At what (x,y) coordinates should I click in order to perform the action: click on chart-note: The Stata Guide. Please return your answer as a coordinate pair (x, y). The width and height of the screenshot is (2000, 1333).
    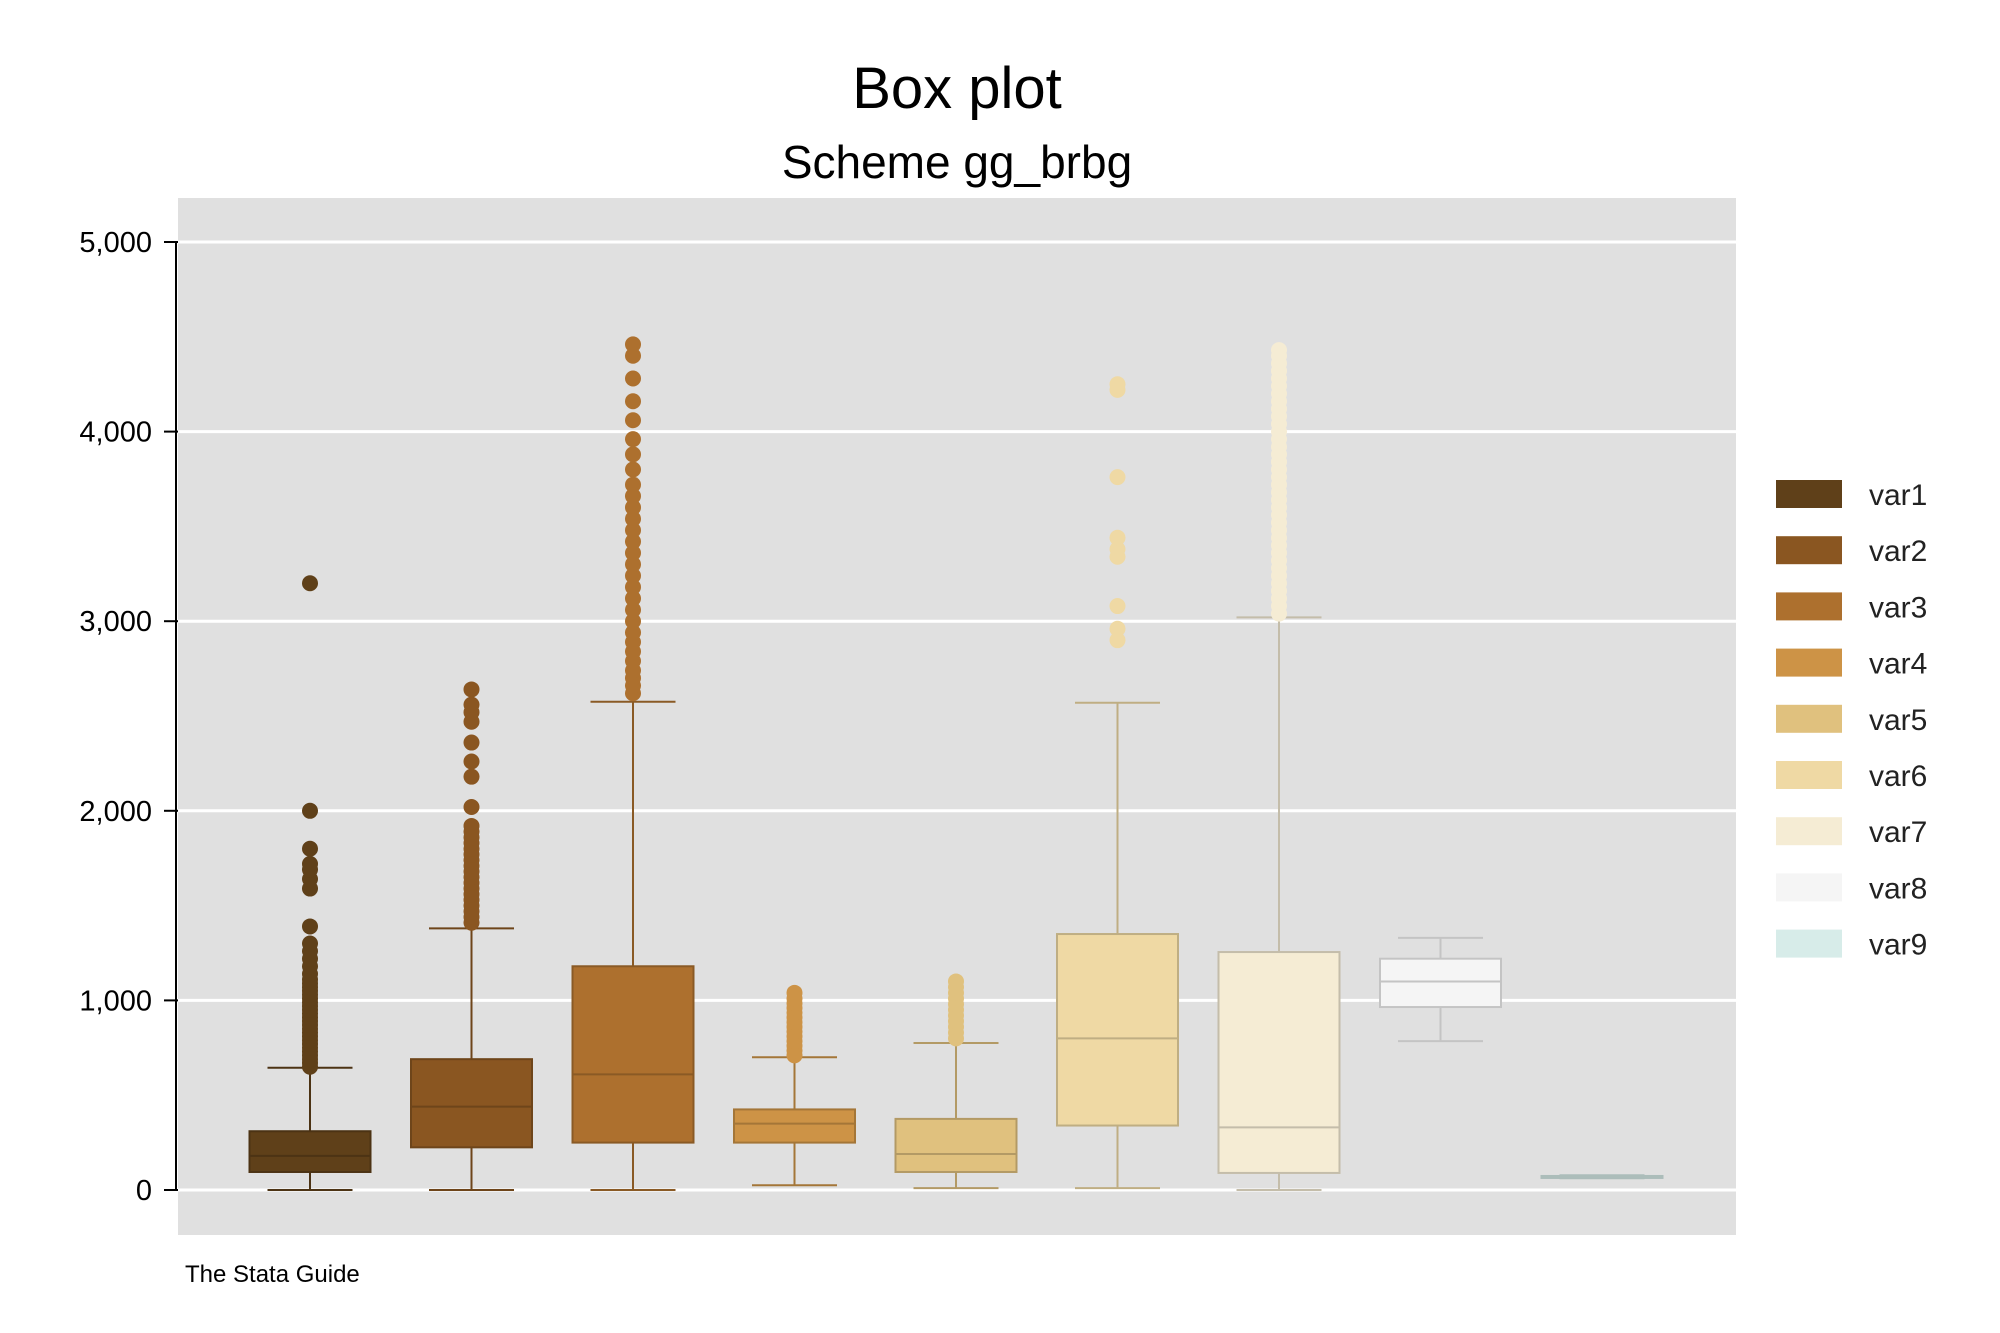
    Looking at the image, I should click on (272, 1274).